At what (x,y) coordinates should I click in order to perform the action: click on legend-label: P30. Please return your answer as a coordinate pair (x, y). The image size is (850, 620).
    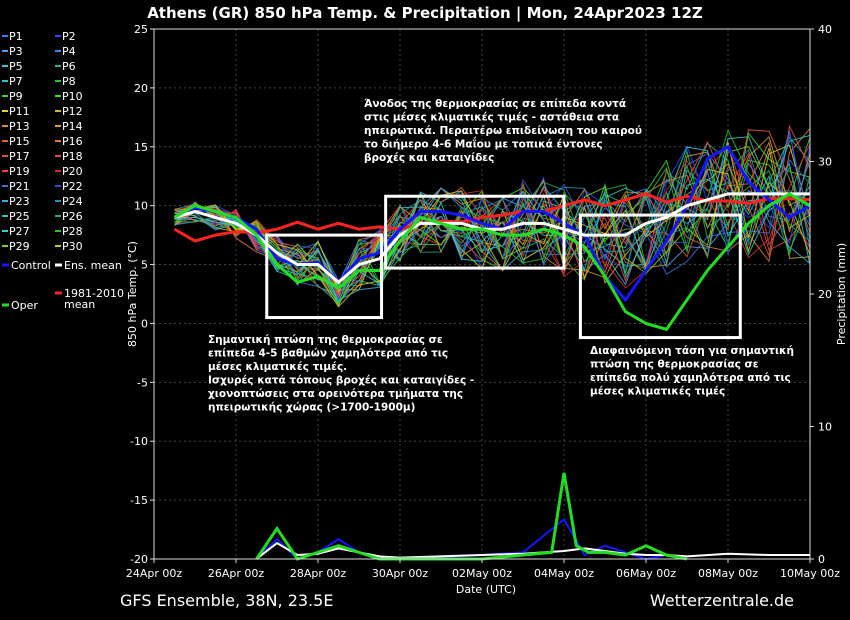
    Looking at the image, I should click on (72, 246).